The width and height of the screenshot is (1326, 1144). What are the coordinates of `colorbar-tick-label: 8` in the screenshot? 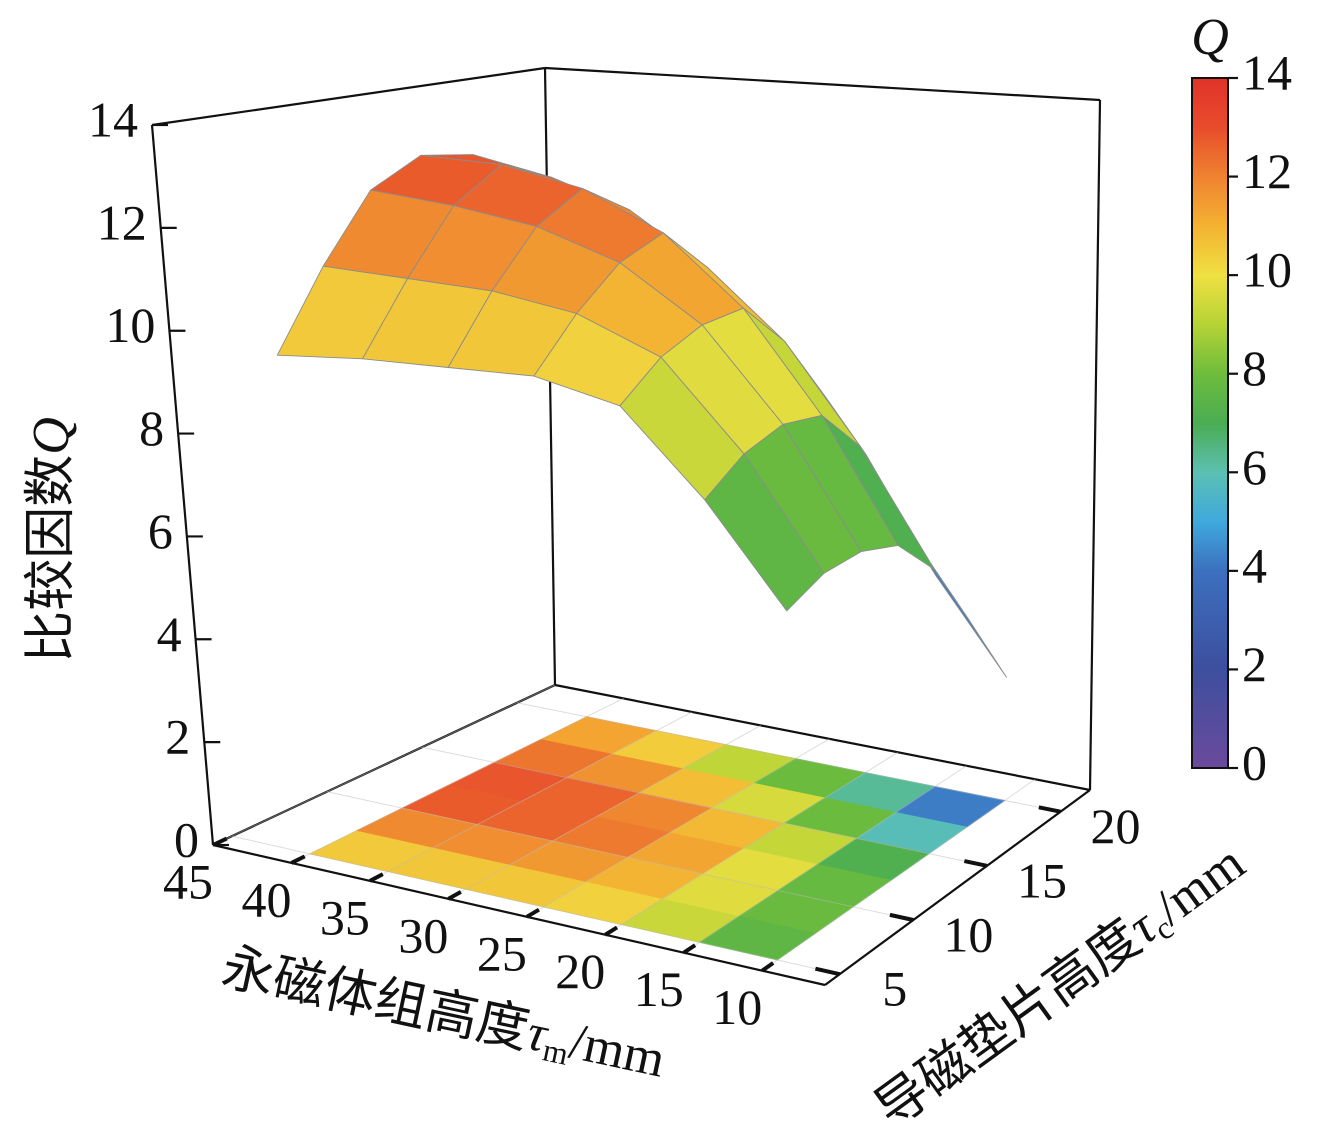 It's located at (1254, 368).